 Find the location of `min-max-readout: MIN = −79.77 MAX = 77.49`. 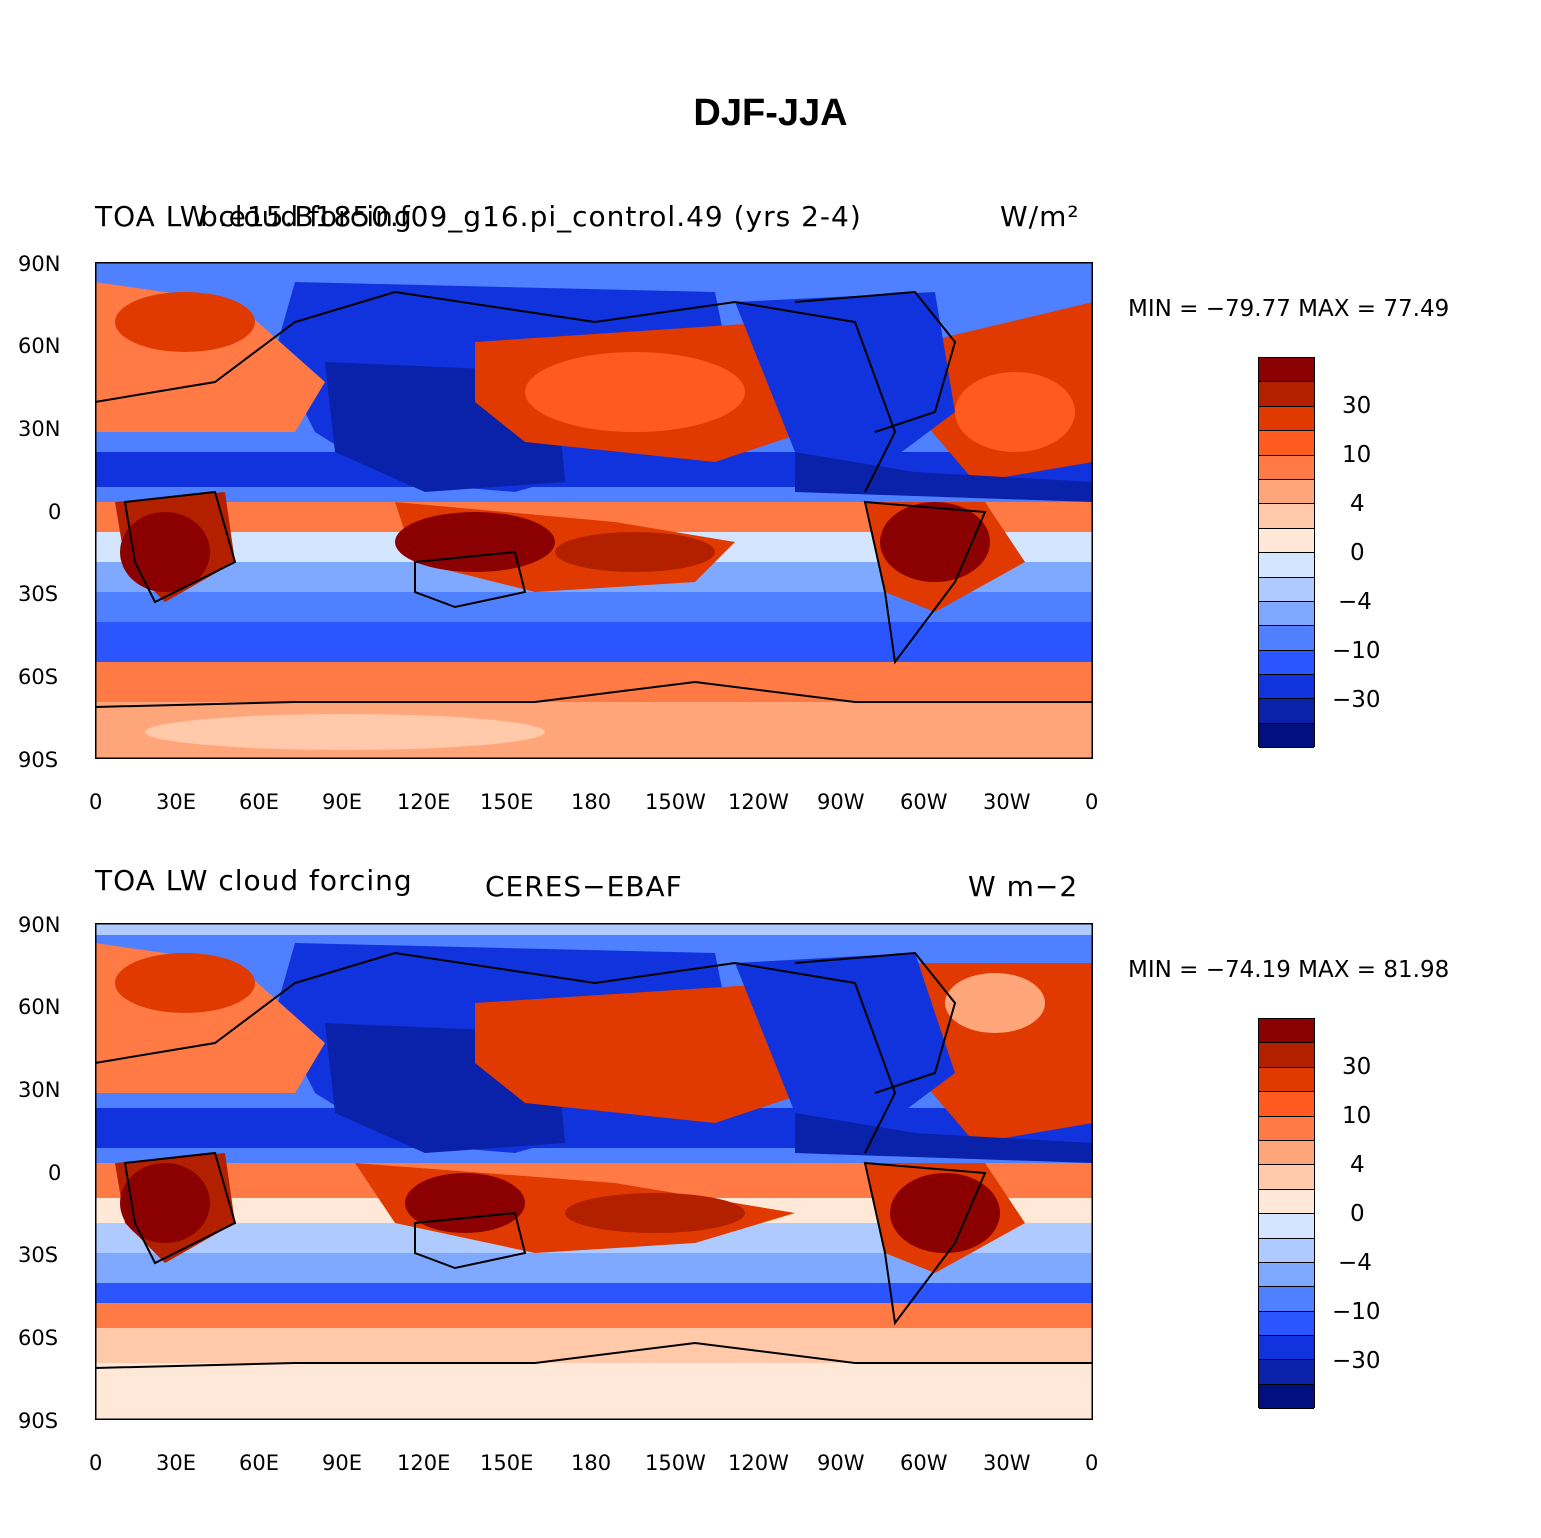

min-max-readout: MIN = −79.77 MAX = 77.49 is located at coordinates (1289, 309).